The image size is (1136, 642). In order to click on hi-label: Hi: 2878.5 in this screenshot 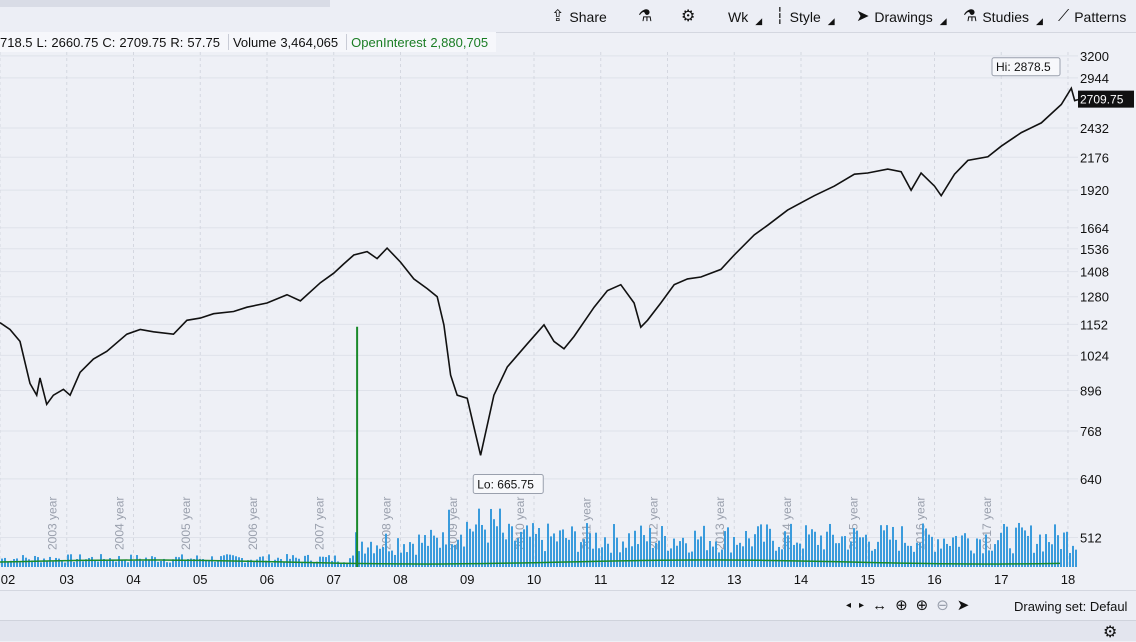, I will do `click(1023, 67)`.